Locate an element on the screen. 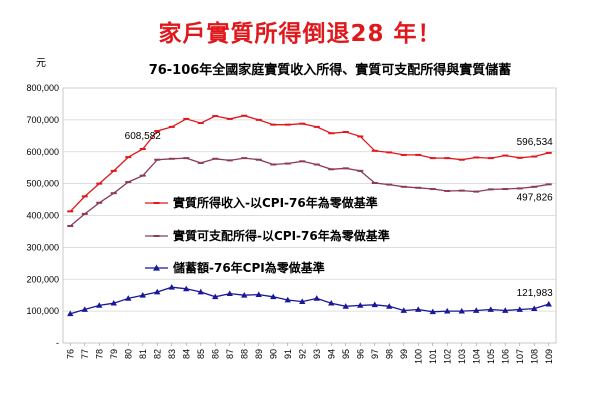 The width and height of the screenshot is (600, 400). x-tick-label: 106 is located at coordinates (505, 356).